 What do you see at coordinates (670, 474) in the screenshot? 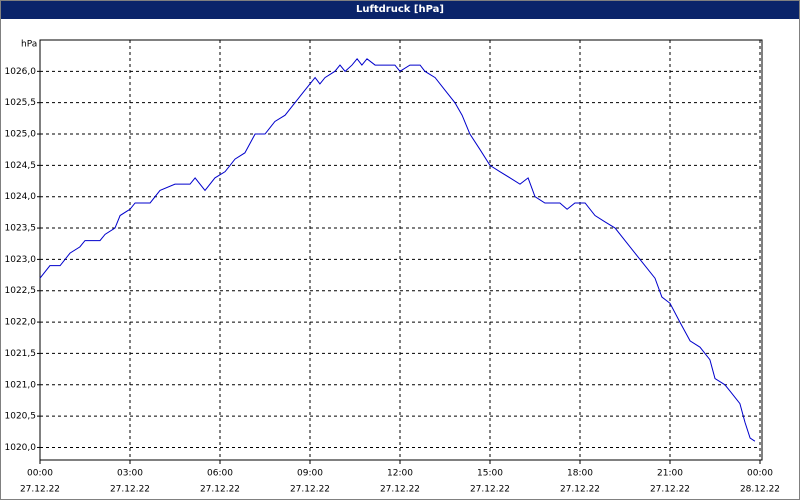
I see `x-tick-label: 21:00` at bounding box center [670, 474].